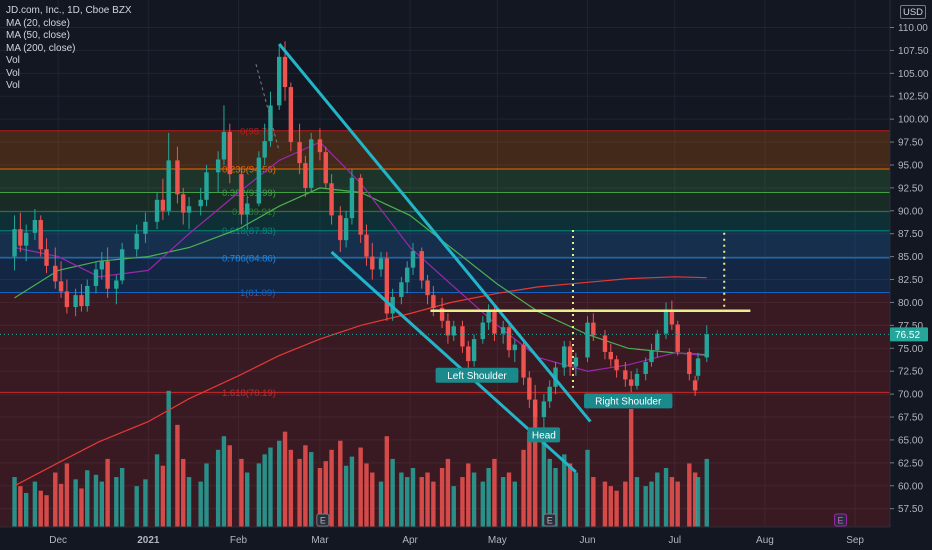 The image size is (932, 550). I want to click on price-tick-label: 100.00, so click(913, 120).